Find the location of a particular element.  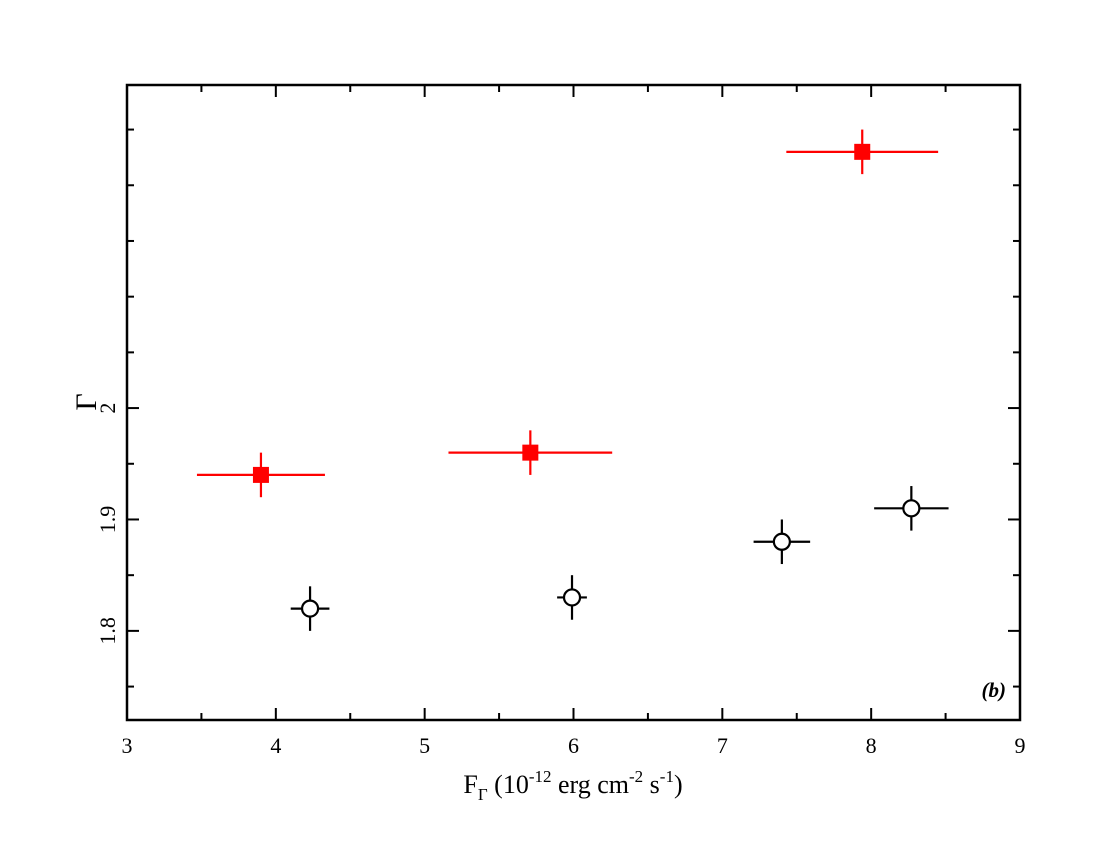

x-axis-label-subscript: Γ is located at coordinates (483, 794).